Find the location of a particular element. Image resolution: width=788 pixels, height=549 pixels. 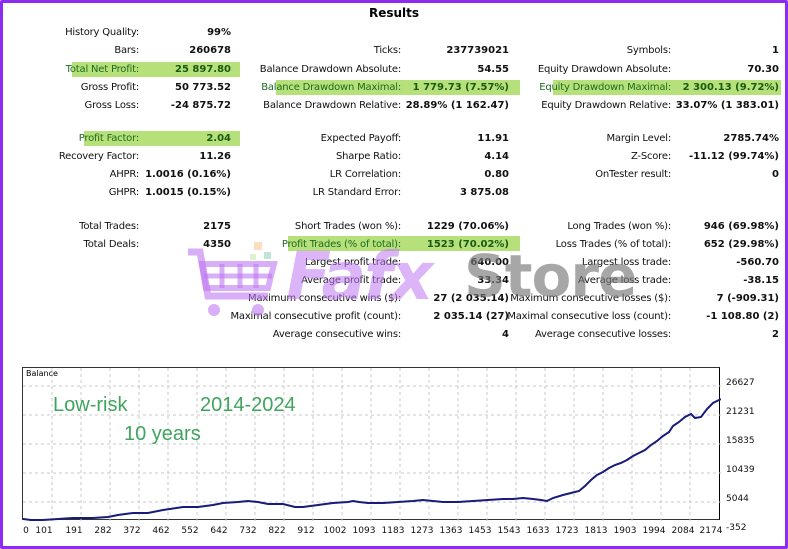

stat-value: 33.34 is located at coordinates (493, 280).